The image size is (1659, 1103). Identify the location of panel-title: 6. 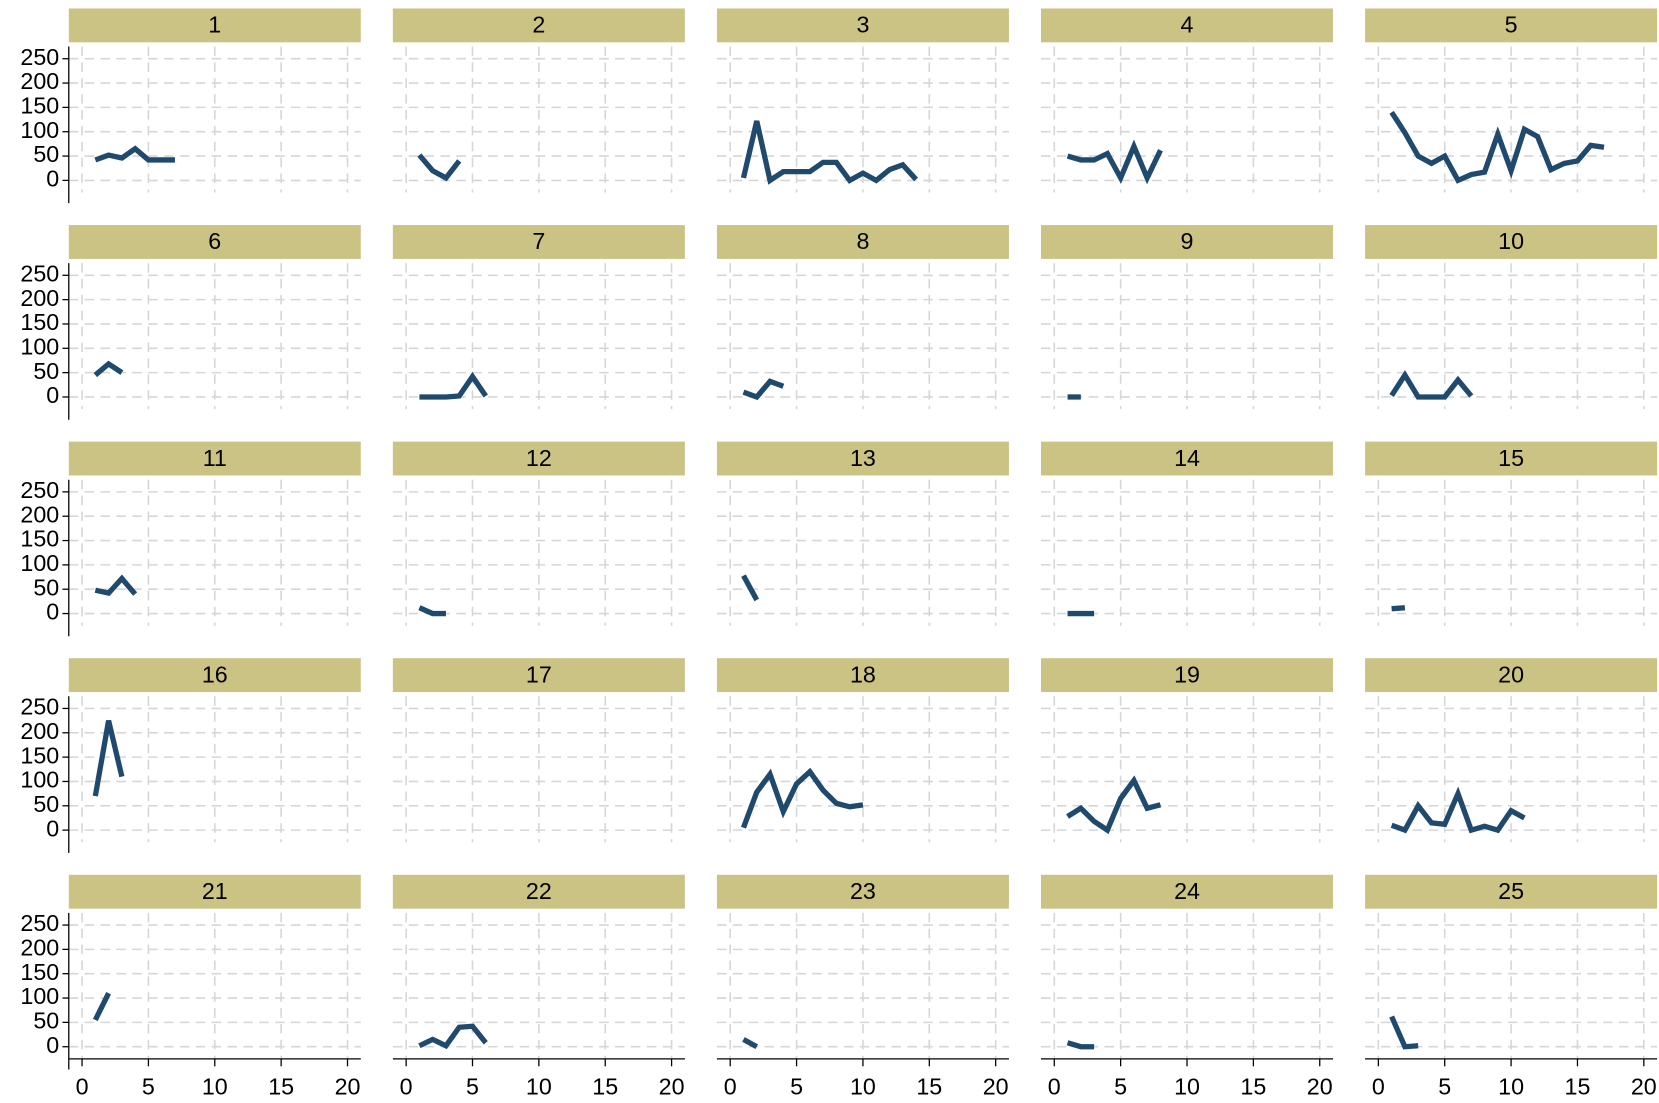
(214, 241).